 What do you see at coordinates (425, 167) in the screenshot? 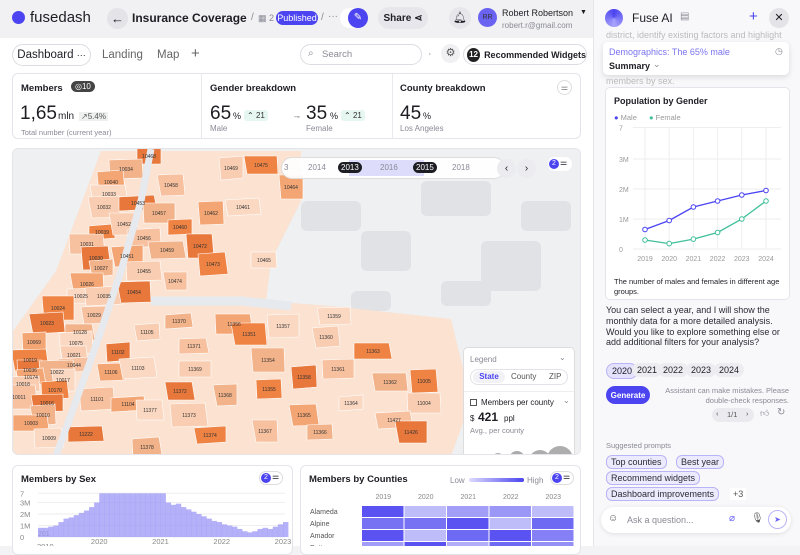
I see `timeline-handle-end: 2015` at bounding box center [425, 167].